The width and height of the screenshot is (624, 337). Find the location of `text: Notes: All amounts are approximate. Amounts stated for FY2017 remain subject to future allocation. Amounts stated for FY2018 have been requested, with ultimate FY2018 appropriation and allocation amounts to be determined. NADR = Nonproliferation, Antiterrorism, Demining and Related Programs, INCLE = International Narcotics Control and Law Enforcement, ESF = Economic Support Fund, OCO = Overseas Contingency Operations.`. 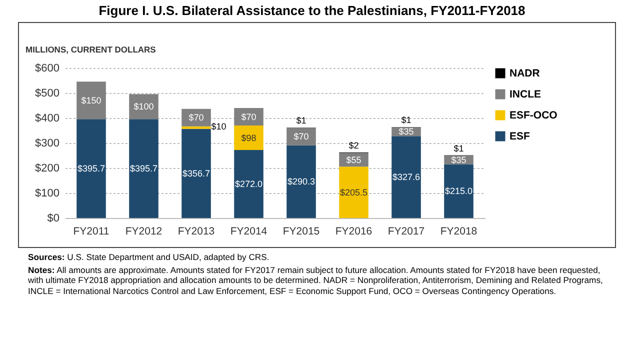

text: Notes: All amounts are approximate. Amounts stated for FY2017 remain subject to future allocation. Amounts stated for FY2018 have been requested, with ultimate FY2018 appropriation and allocation amounts to be determined. NADR = Nonproliferation, Antiterrorism, Demining and Related Programs, INCLE = International Narcotics Control and Law Enforcement, ESF = Economic Support Fund, OCO = Overseas Contingency Operations. is located at coordinates (316, 280).